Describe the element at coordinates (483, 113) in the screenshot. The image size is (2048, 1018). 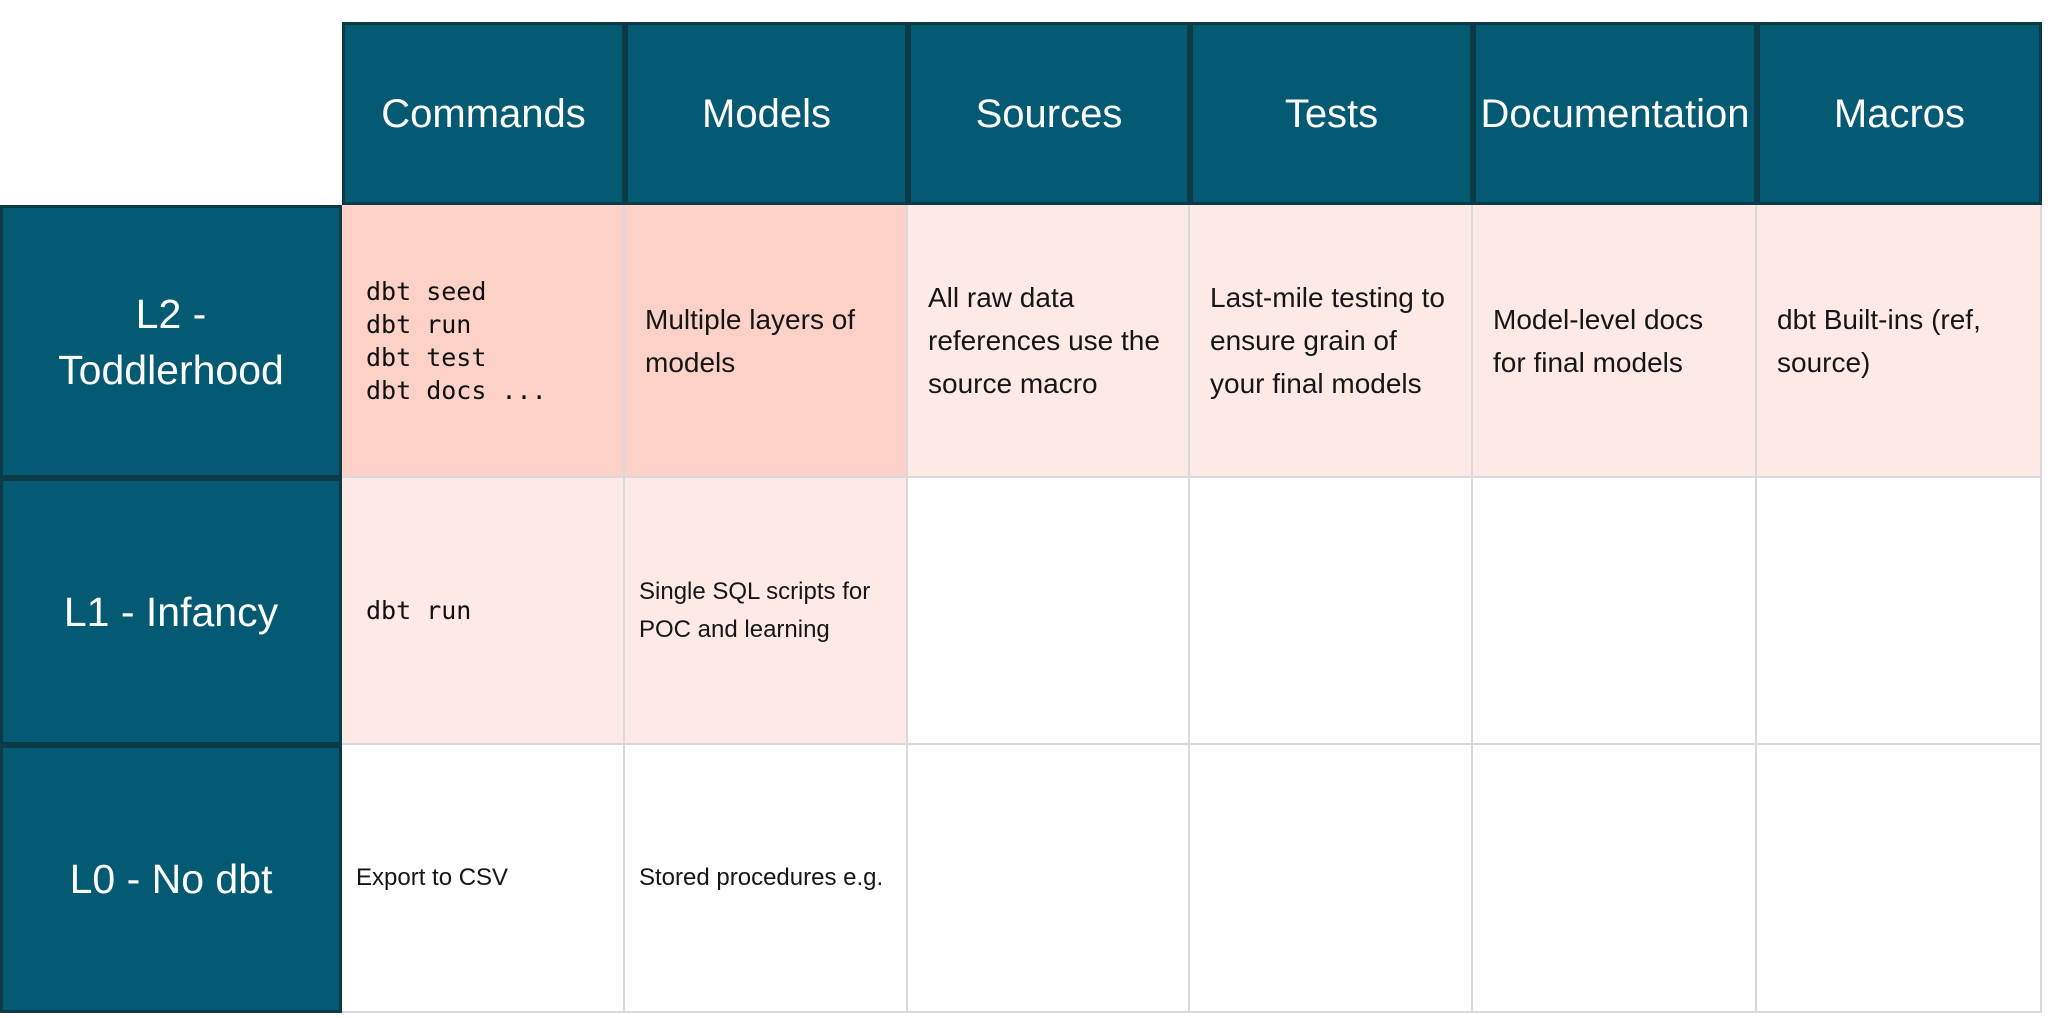
I see `col-header-commands: Commands` at that location.